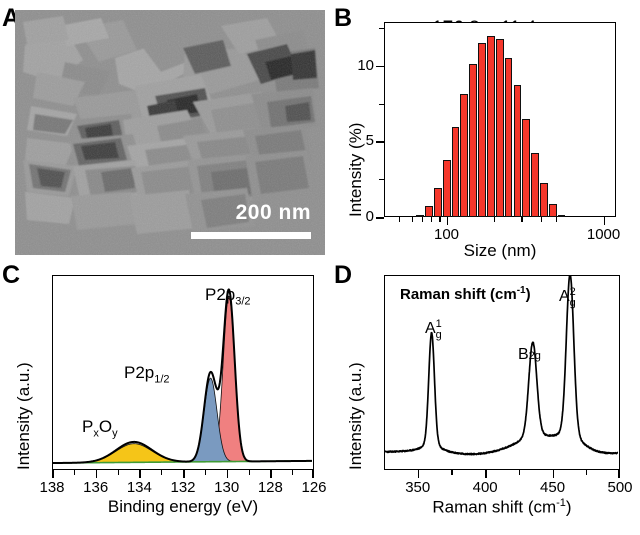  I want to click on xps-label-pxoy: PxOy, so click(100, 428).